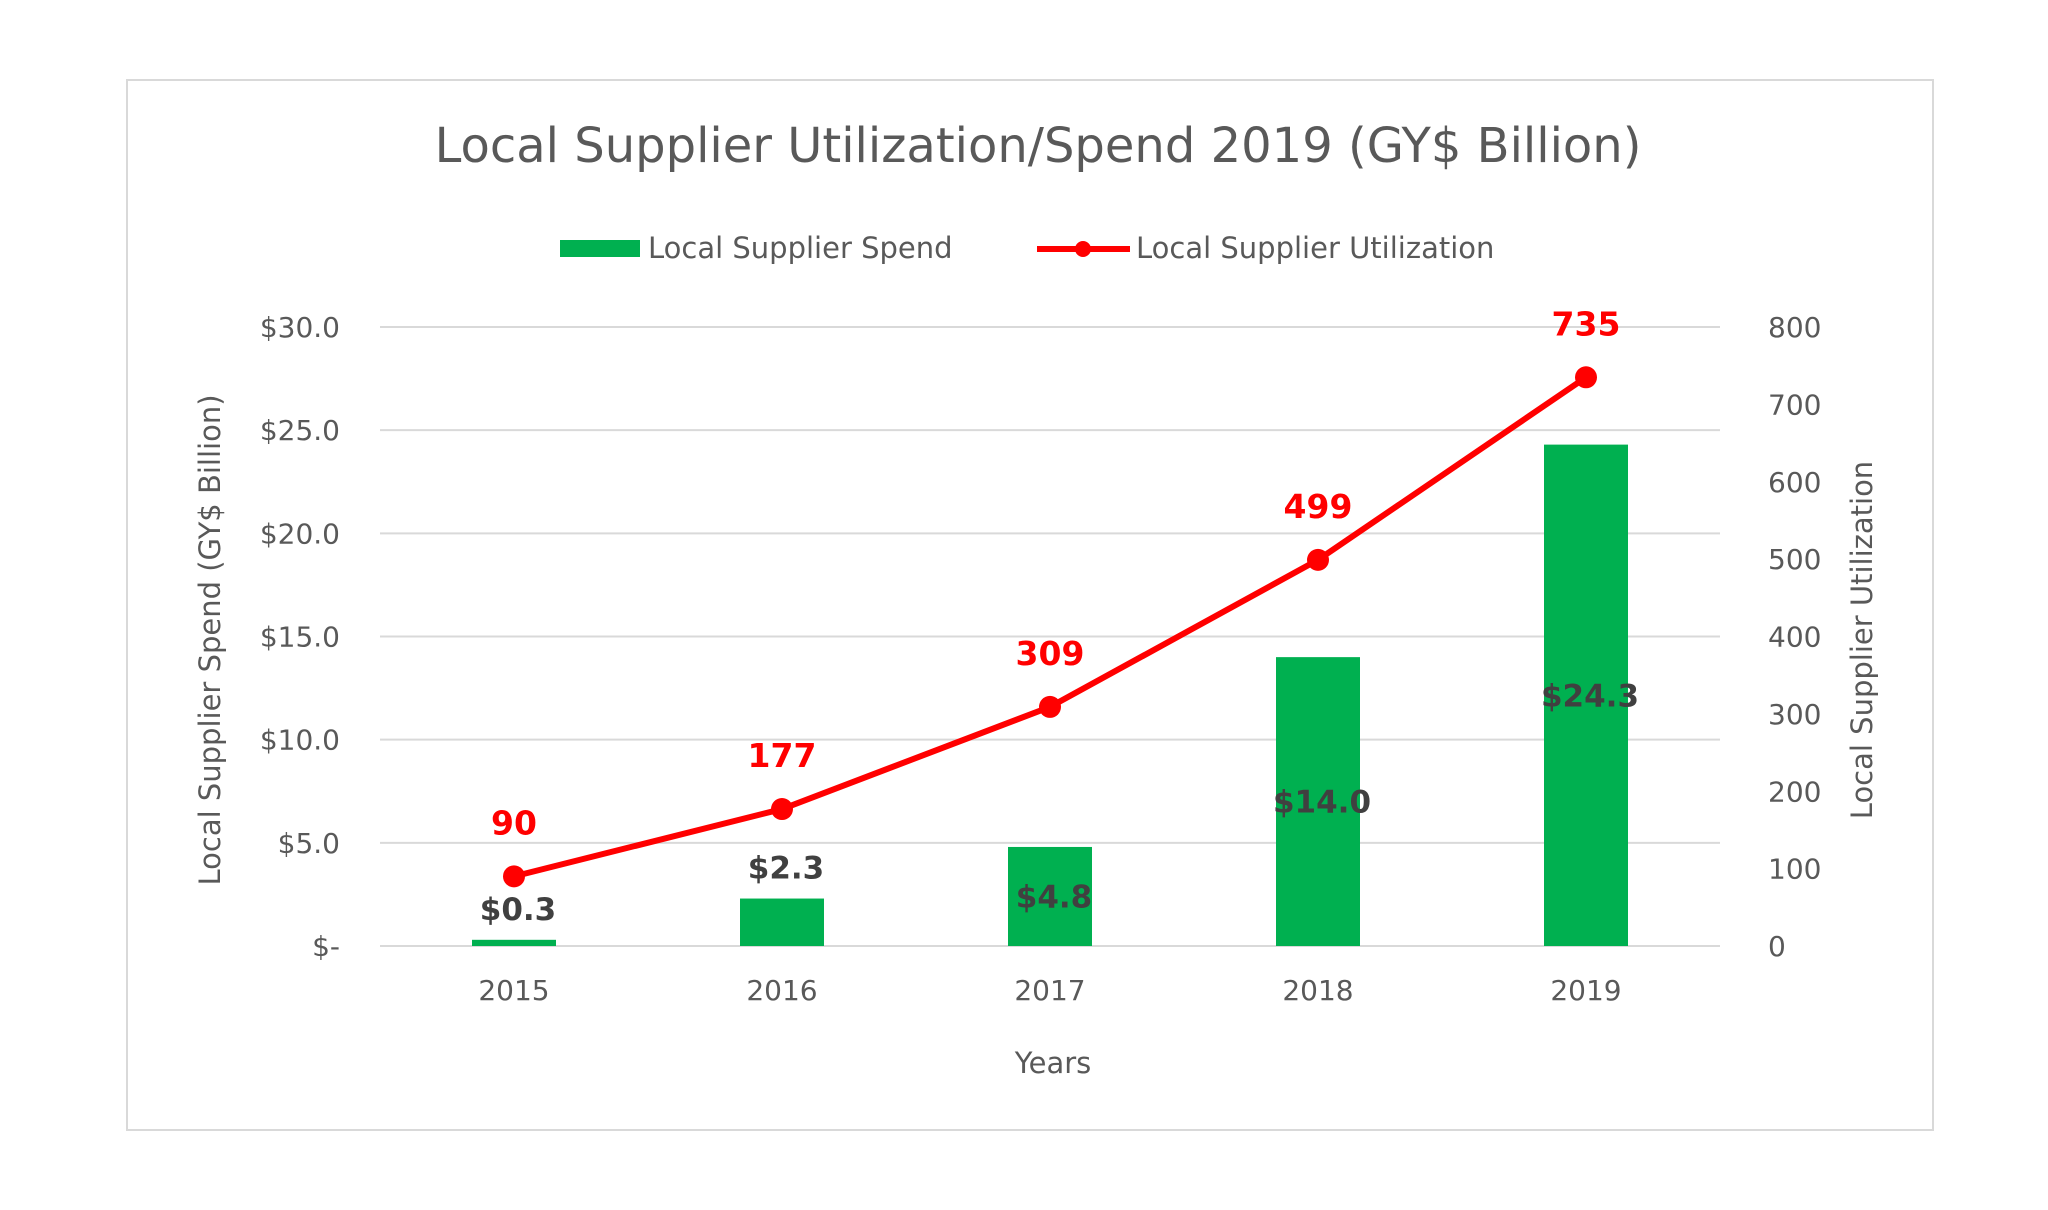 The image size is (2048, 1210). I want to click on y2-axis-title: Local Supplier Utilization, so click(1862, 640).